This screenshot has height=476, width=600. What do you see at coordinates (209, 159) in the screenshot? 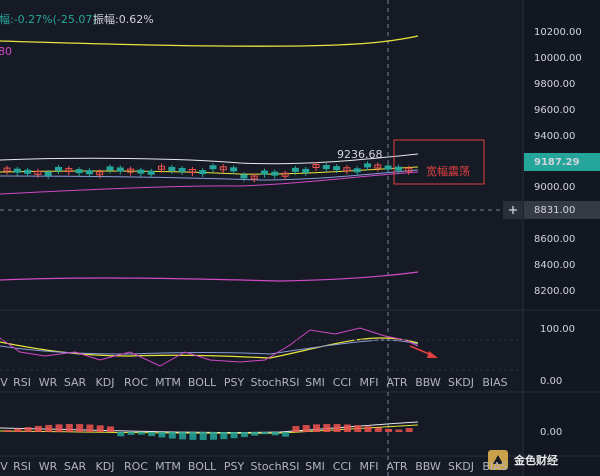
I see `boll-upper` at bounding box center [209, 159].